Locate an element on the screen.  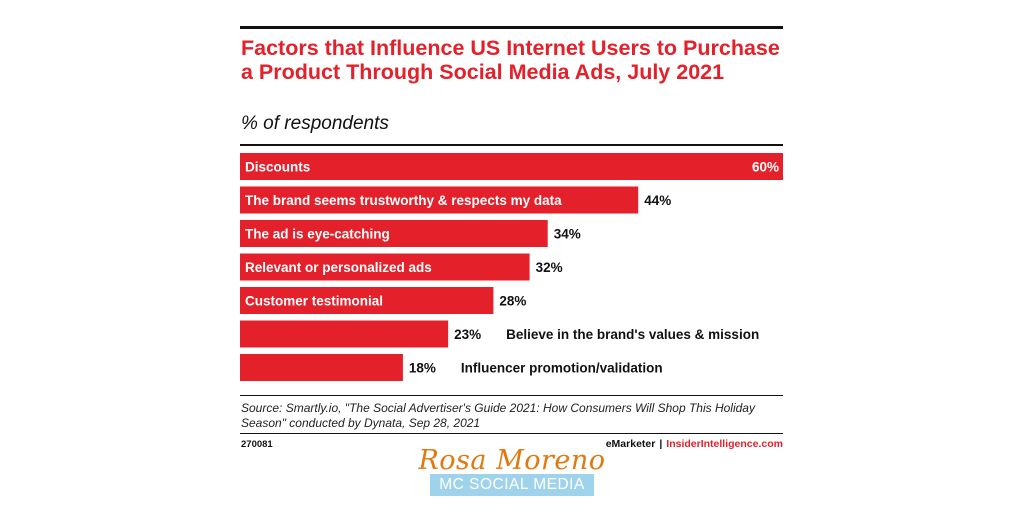
value-label-1: 60% is located at coordinates (765, 167).